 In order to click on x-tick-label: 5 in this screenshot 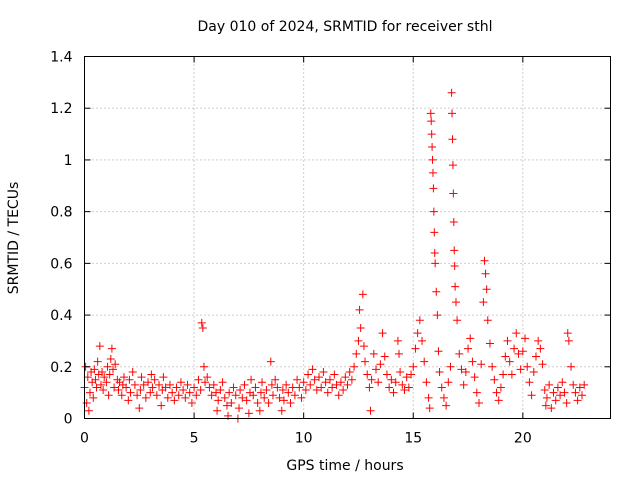, I will do `click(194, 439)`.